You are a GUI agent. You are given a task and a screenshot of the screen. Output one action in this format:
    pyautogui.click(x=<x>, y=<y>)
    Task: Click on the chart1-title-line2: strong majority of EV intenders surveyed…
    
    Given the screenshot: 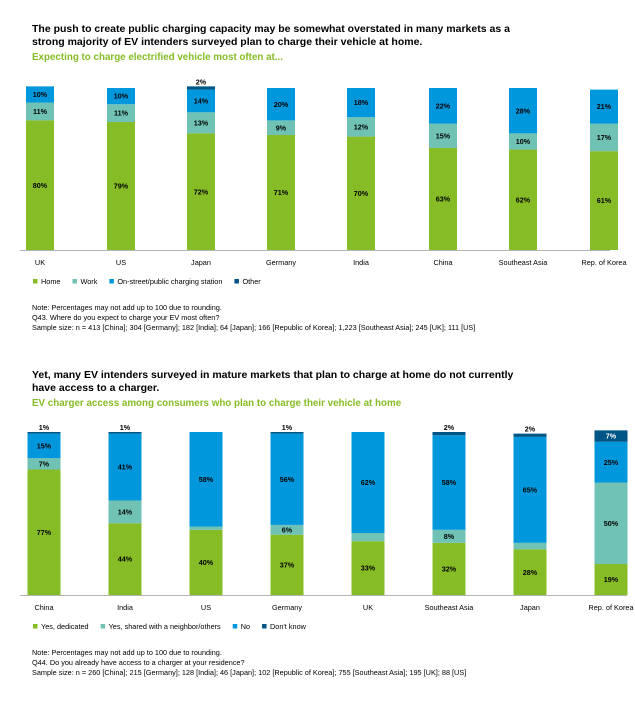 What is the action you would take?
    pyautogui.click(x=227, y=41)
    